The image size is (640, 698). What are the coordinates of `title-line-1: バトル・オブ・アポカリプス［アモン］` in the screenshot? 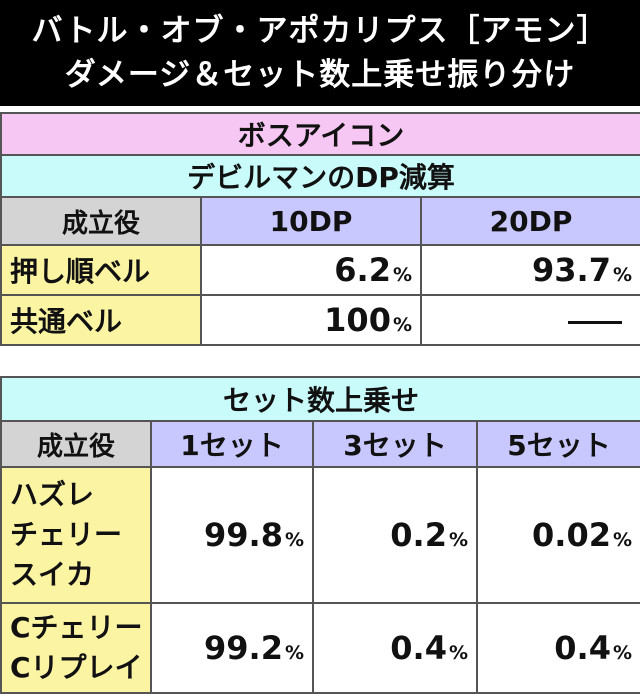 It's located at (320, 31).